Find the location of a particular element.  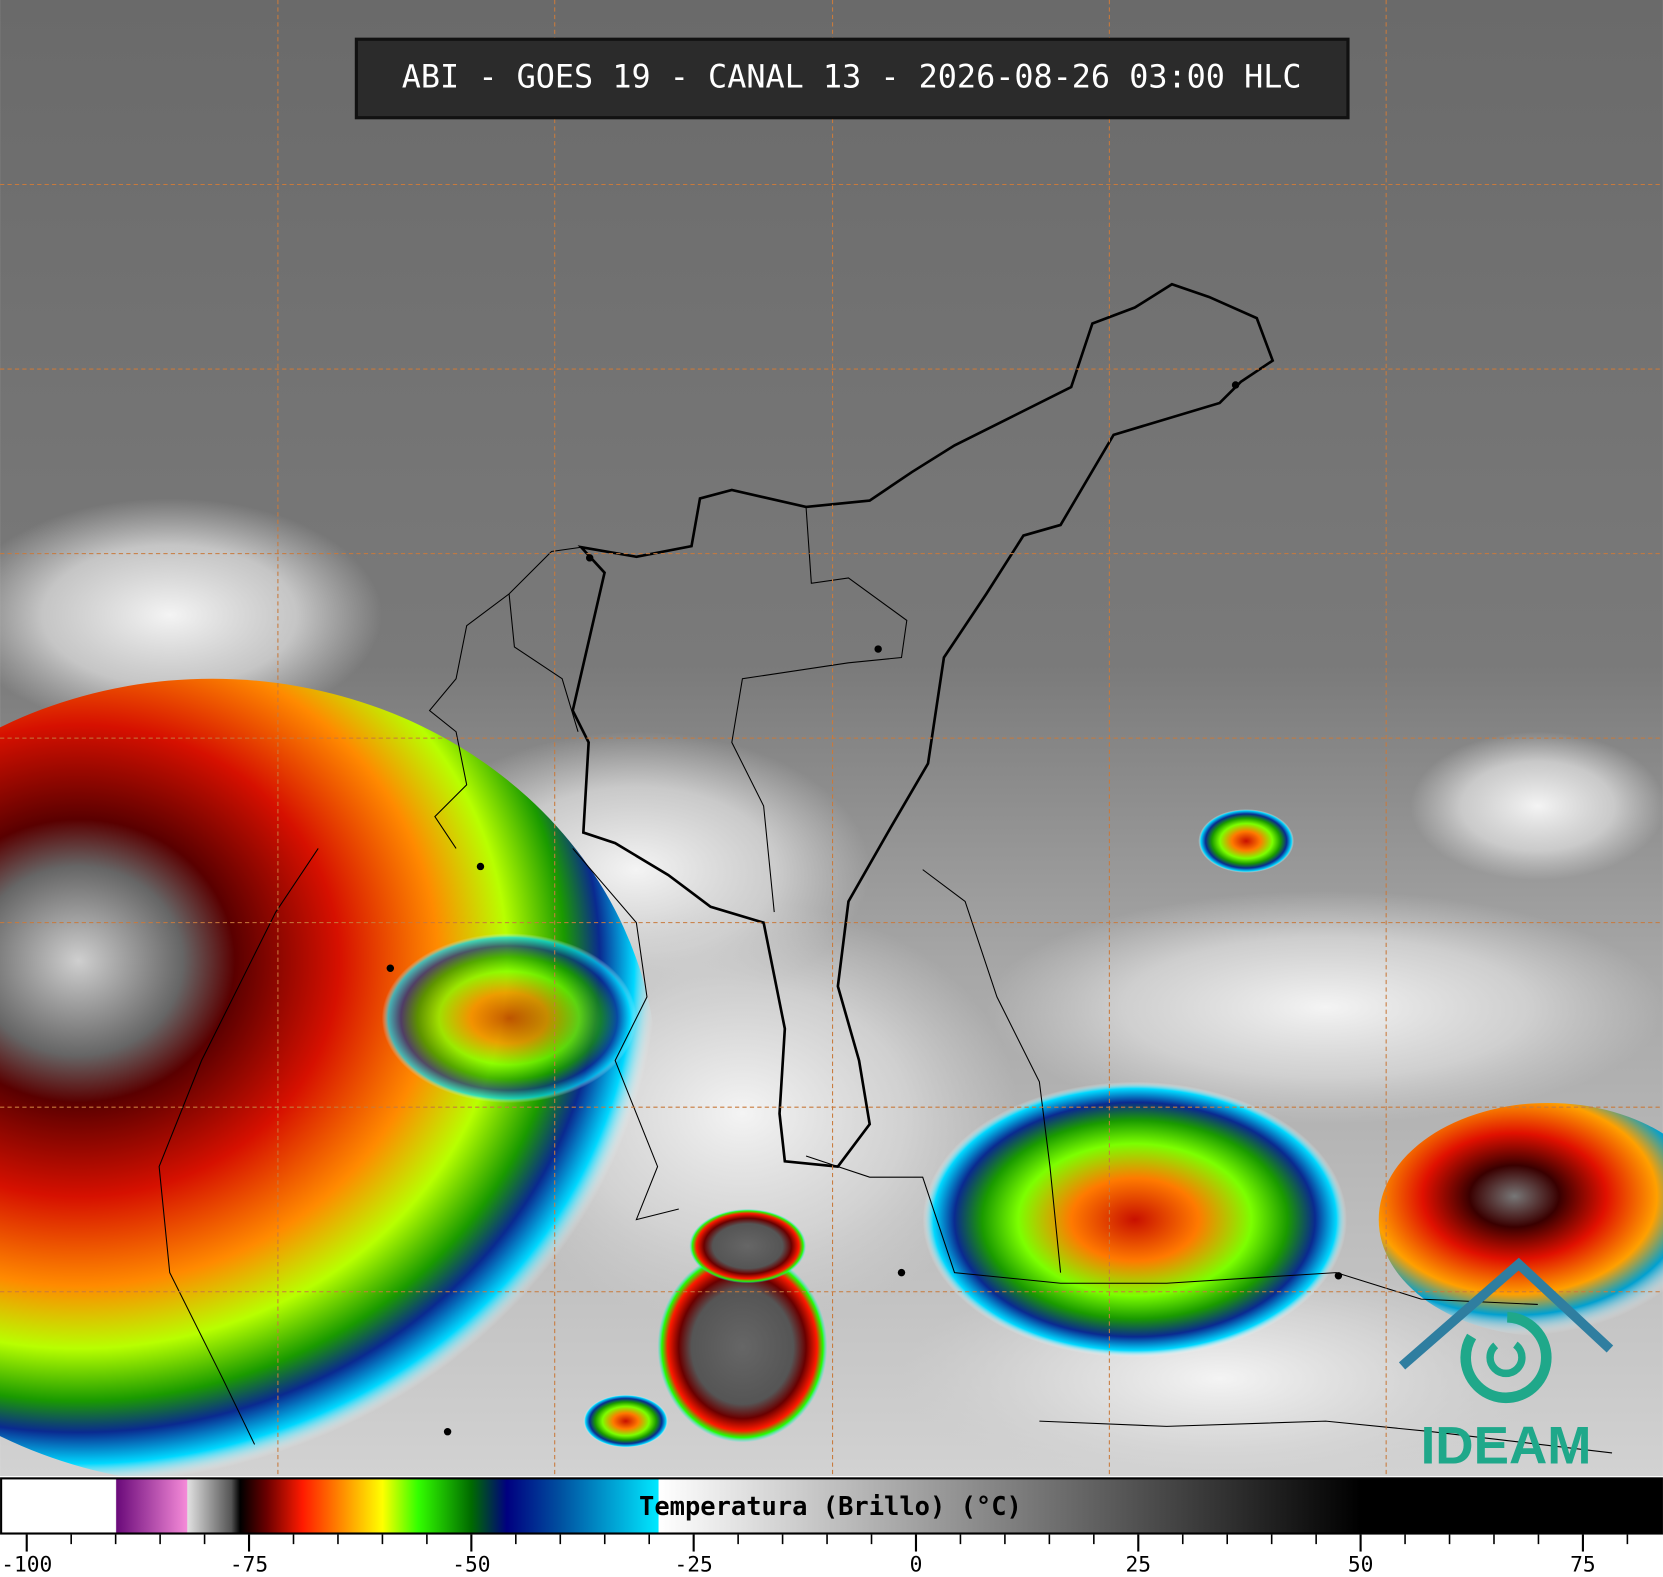

tick-label: 25 is located at coordinates (1139, 1564).